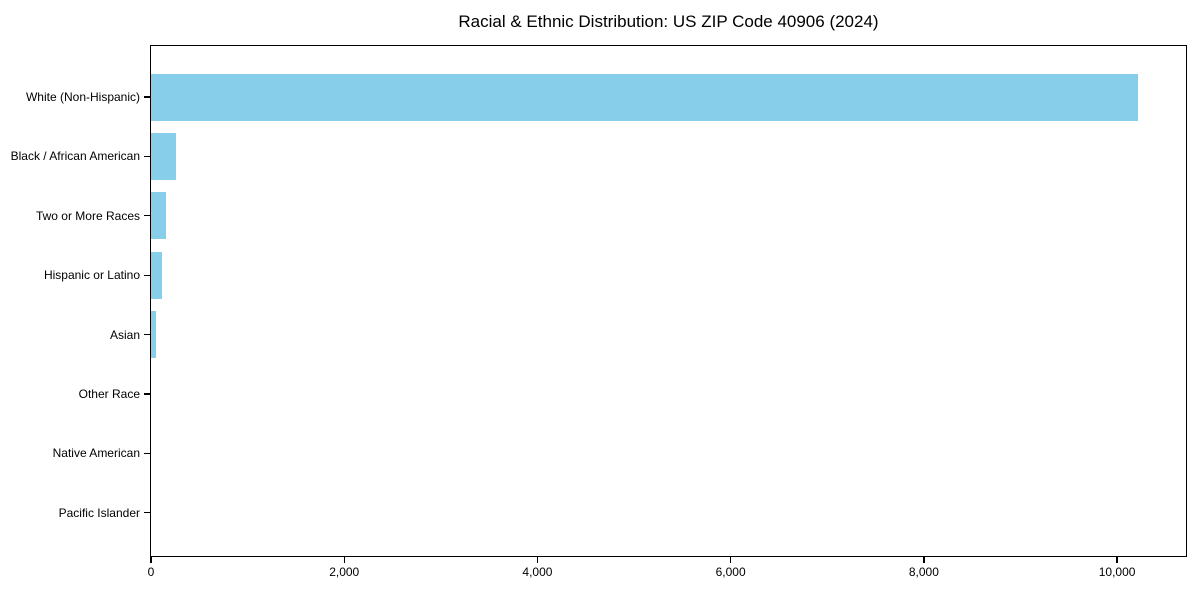  What do you see at coordinates (99, 512) in the screenshot?
I see `y-axis-label: Pacific Islander` at bounding box center [99, 512].